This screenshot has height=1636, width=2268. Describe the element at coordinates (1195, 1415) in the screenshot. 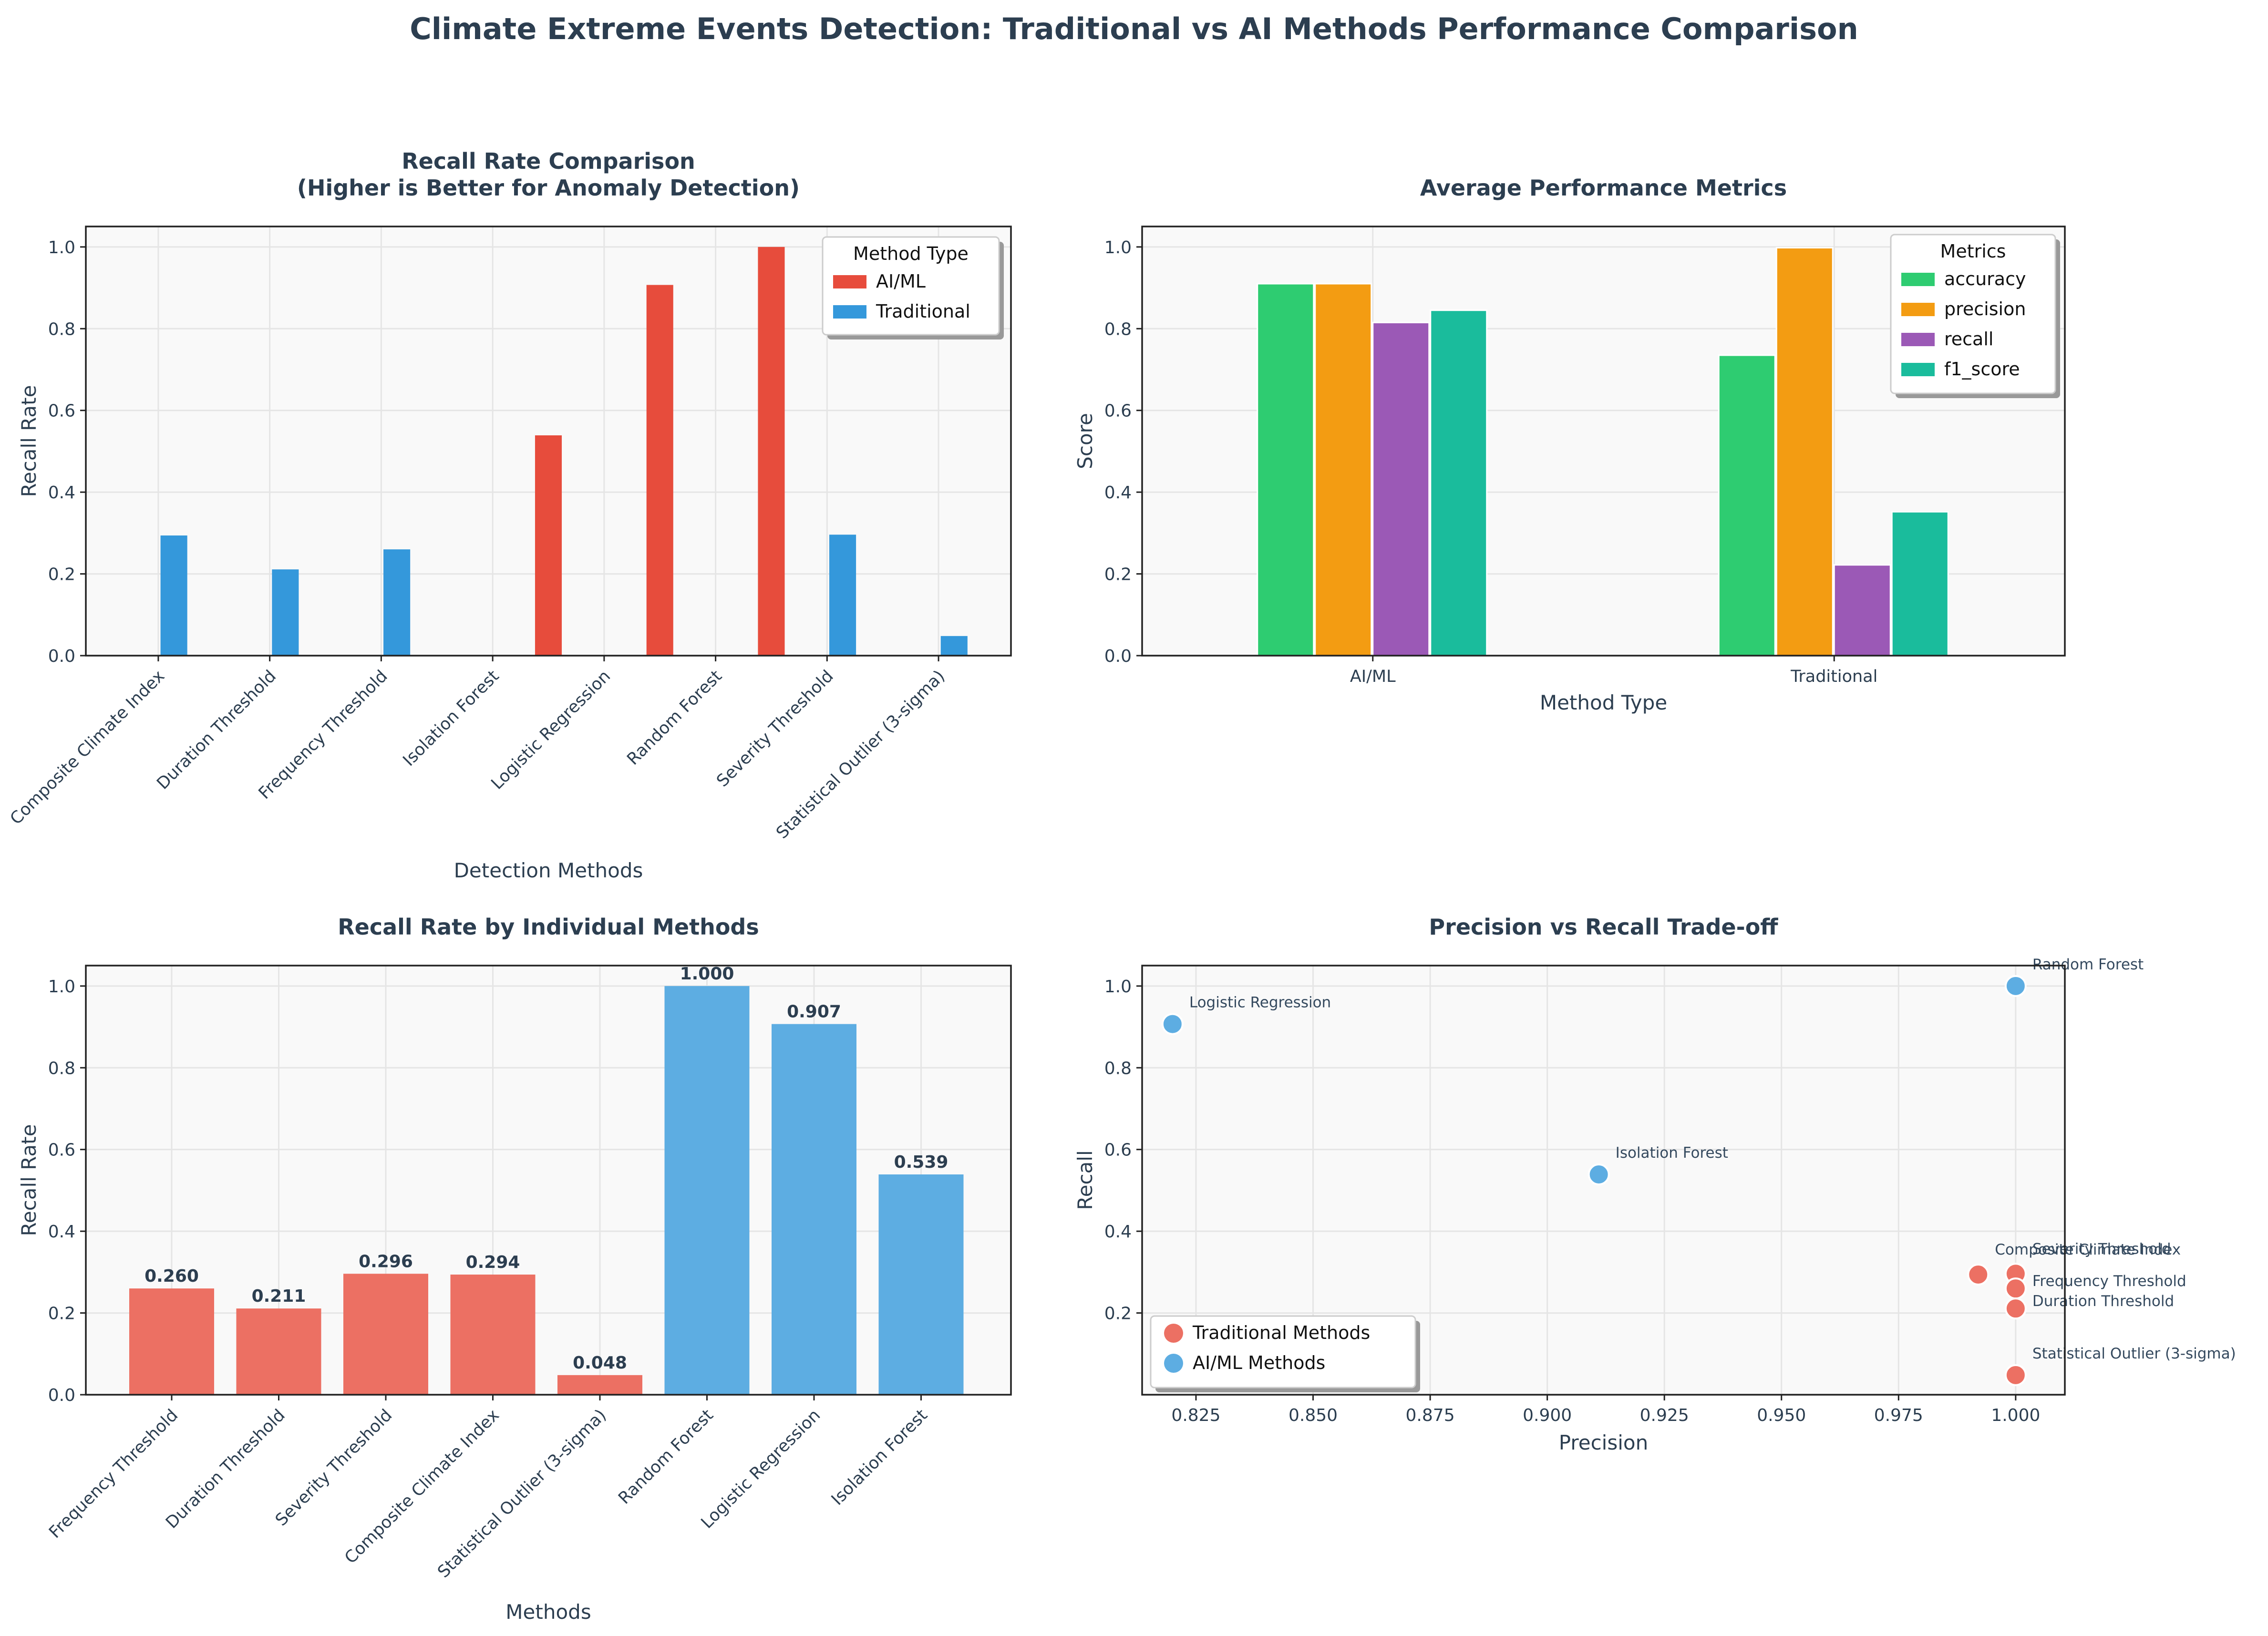

I see `x-tick-label: 0.825` at that location.